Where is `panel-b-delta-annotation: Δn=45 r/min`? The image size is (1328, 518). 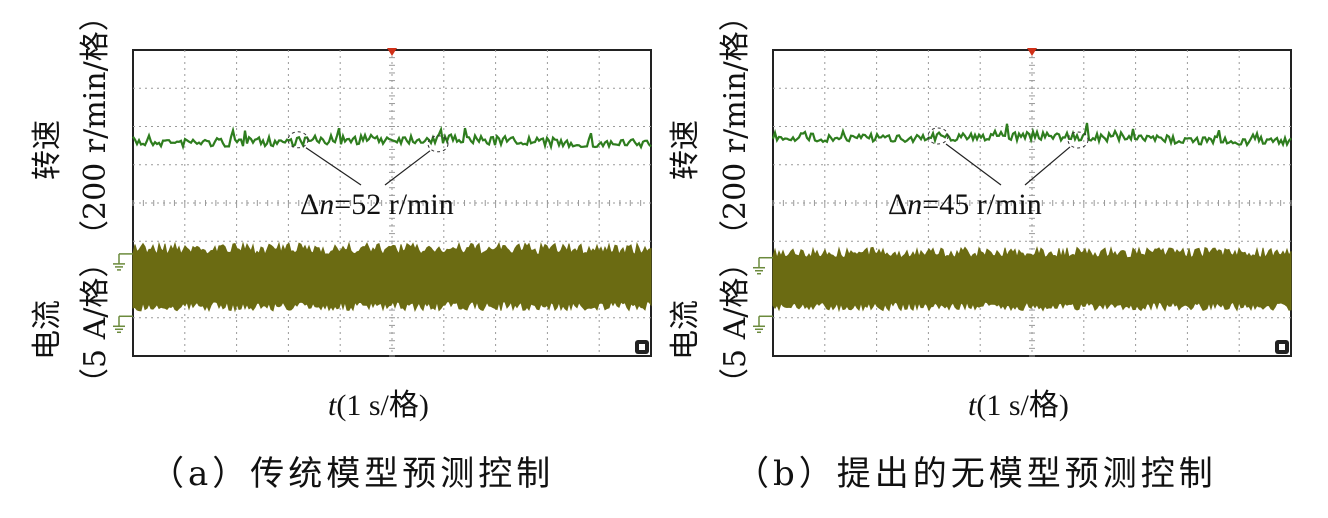
panel-b-delta-annotation: Δn=45 r/min is located at coordinates (965, 204).